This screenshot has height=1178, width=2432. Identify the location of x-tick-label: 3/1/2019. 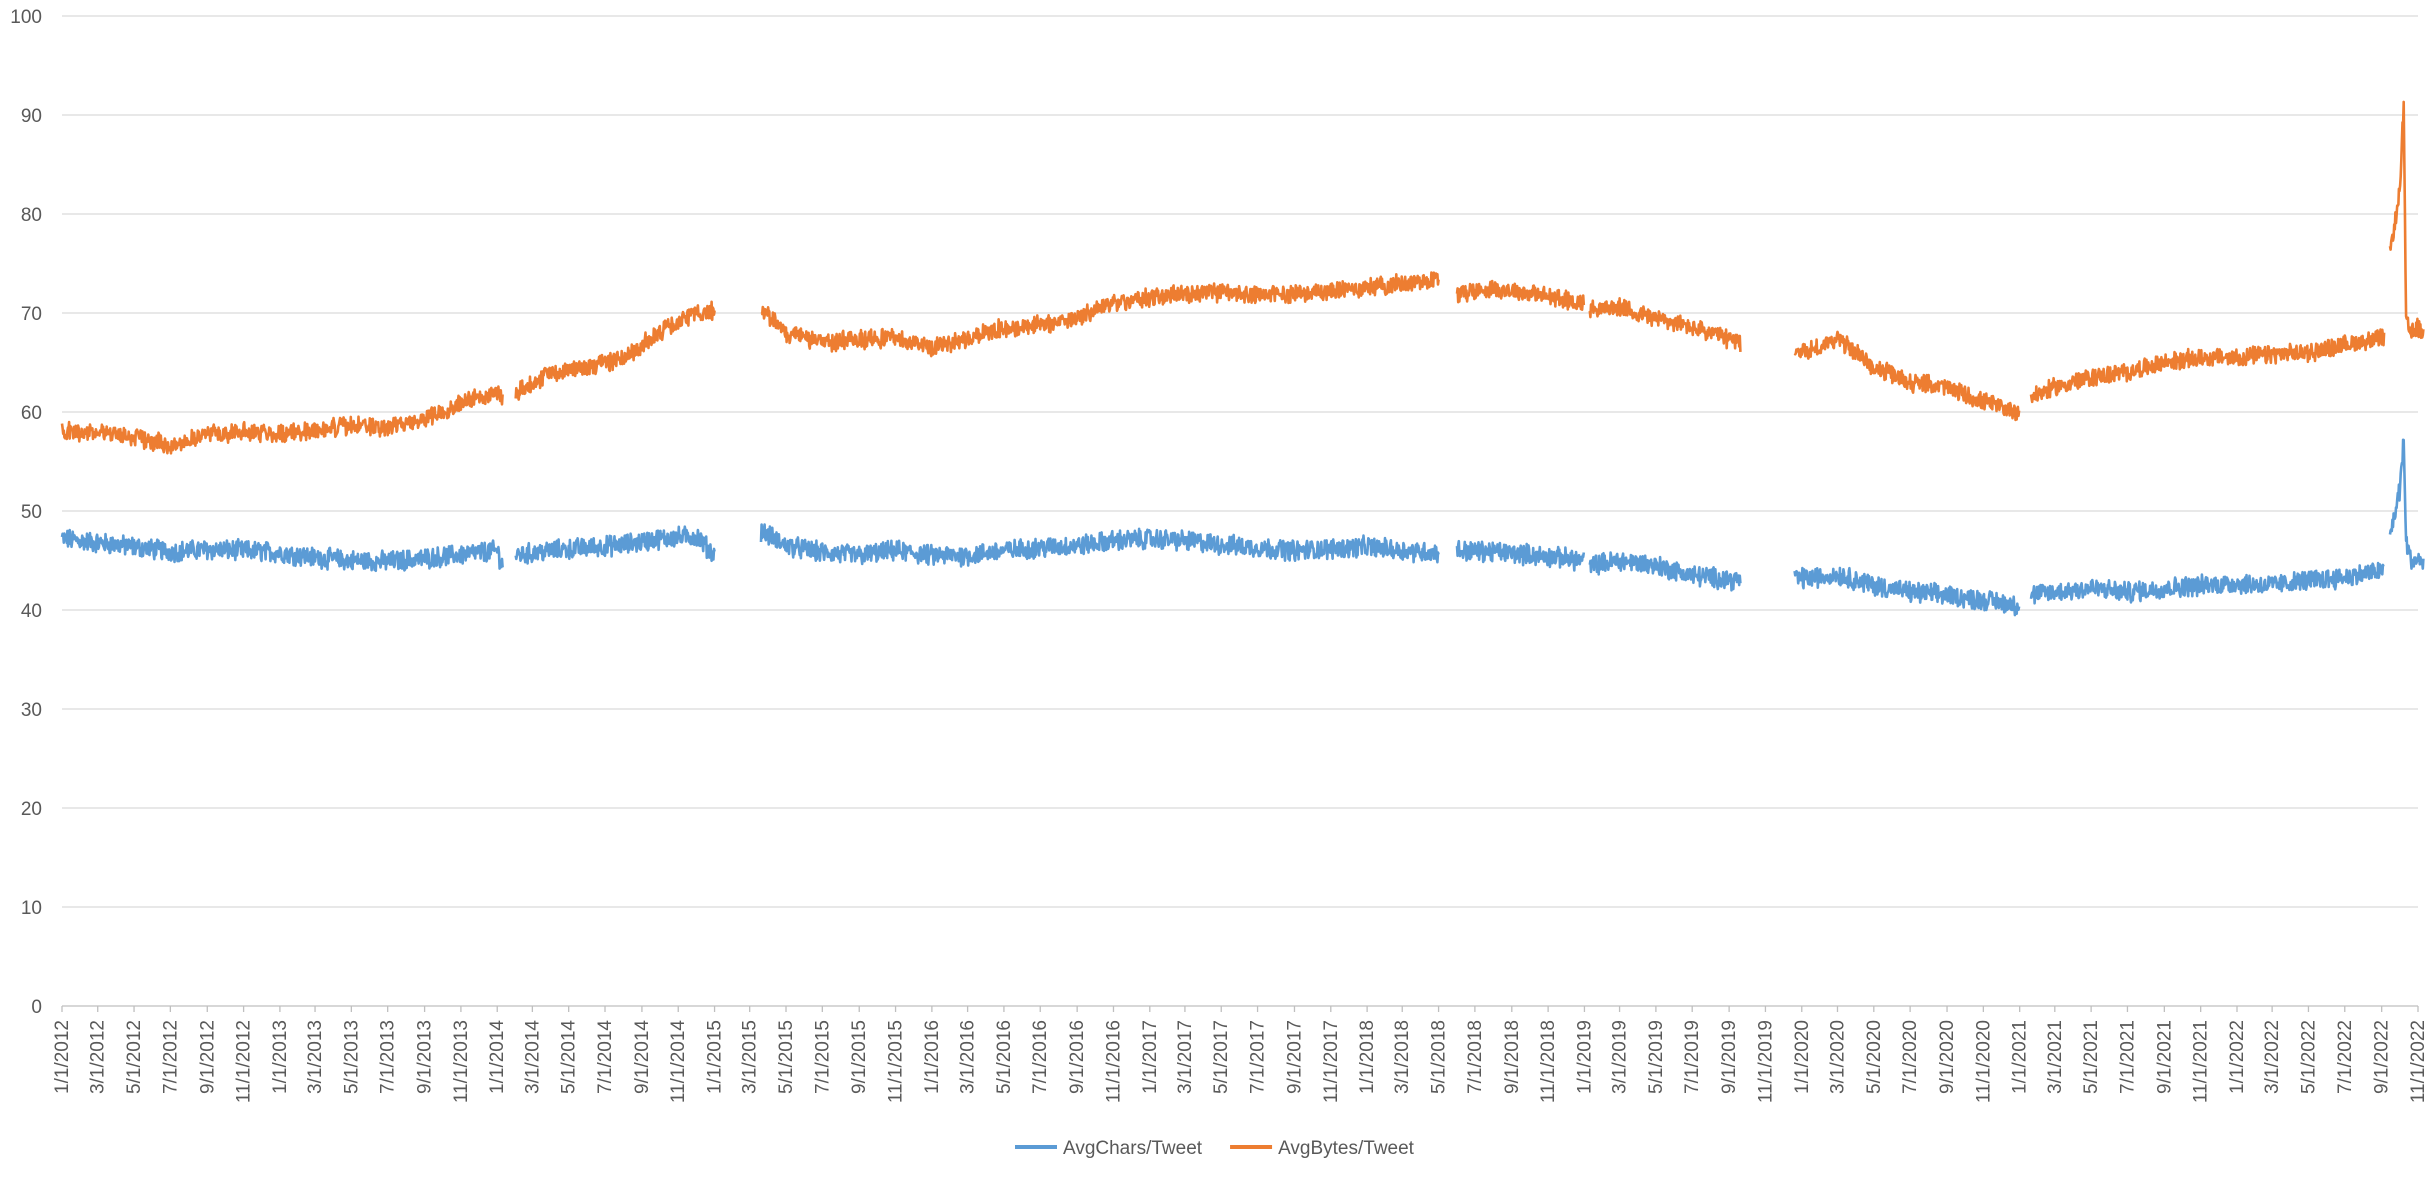
(1620, 1057).